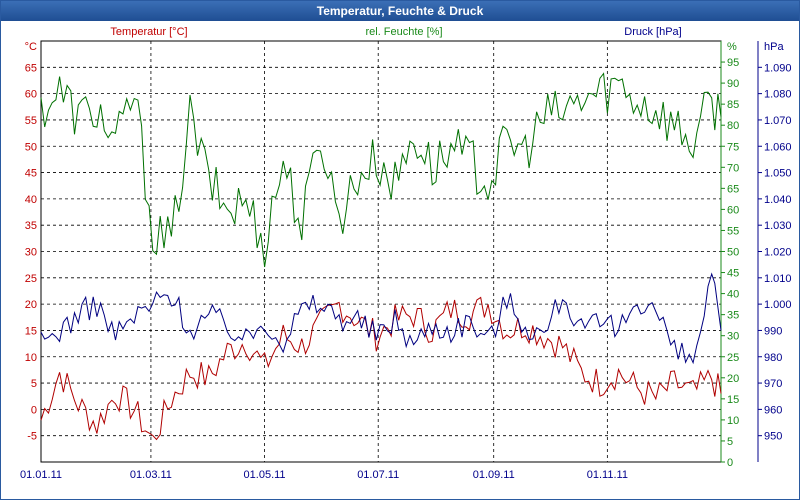 Image resolution: width=800 pixels, height=500 pixels. Describe the element at coordinates (778, 121) in the screenshot. I see `right-tick-label: 1.070` at that location.